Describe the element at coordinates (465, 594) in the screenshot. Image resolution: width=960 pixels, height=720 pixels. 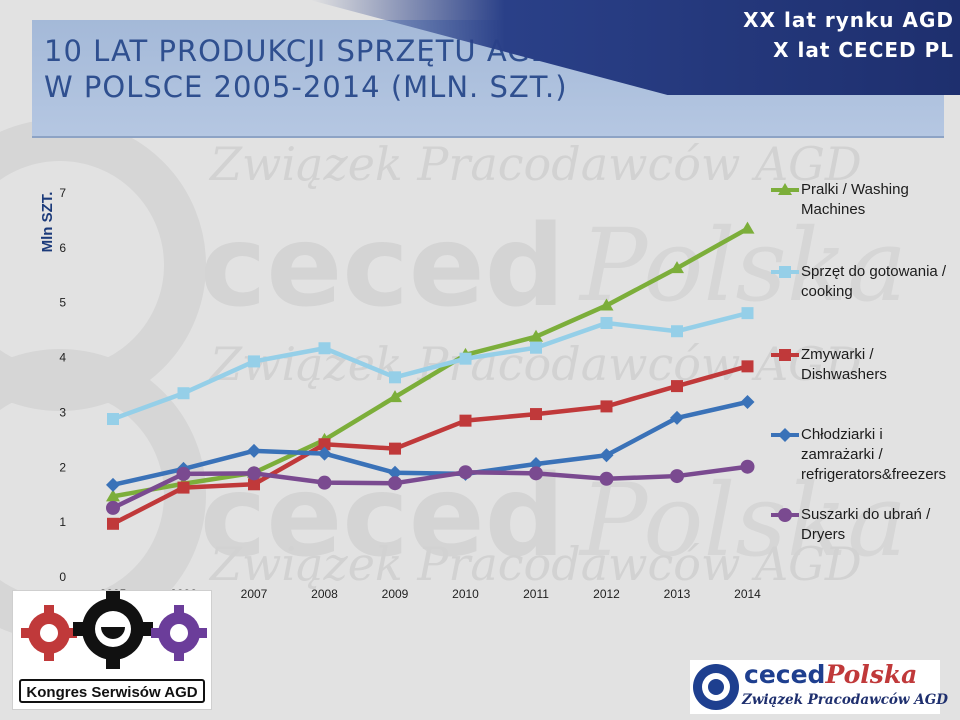
I see `x-tick-label: 2010` at that location.